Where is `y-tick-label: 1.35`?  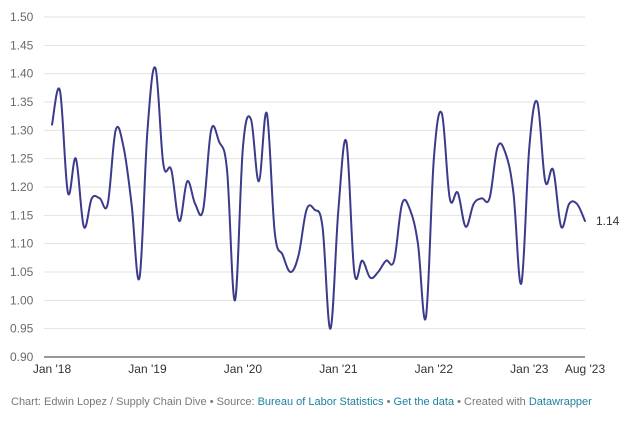
y-tick-label: 1.35 is located at coordinates (22, 102).